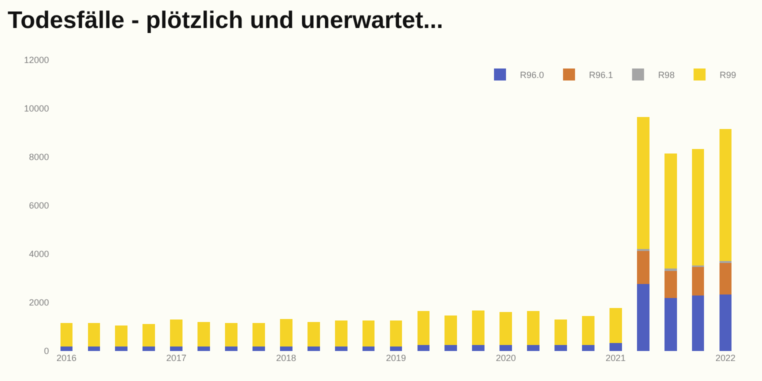 The height and width of the screenshot is (381, 762). Describe the element at coordinates (66, 358) in the screenshot. I see `x-tick-label: 2016` at that location.